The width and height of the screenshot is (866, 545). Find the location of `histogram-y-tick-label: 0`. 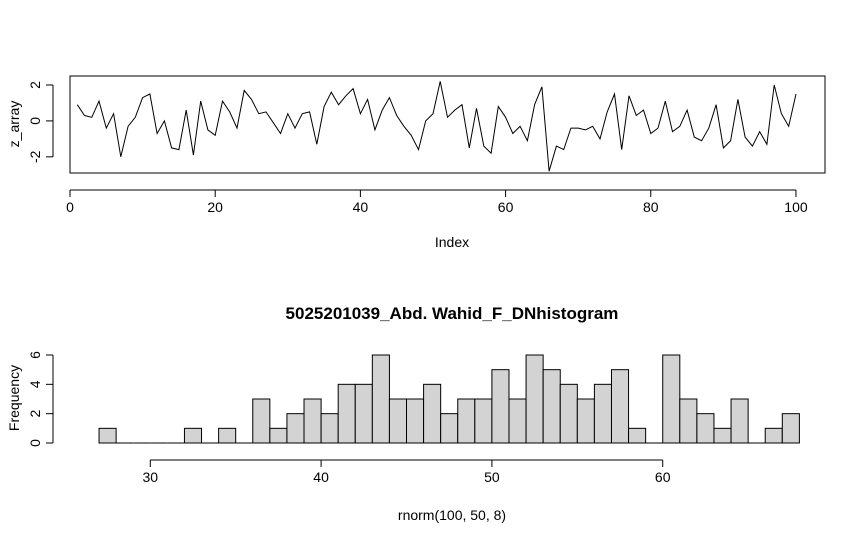

histogram-y-tick-label: 0 is located at coordinates (35, 443).